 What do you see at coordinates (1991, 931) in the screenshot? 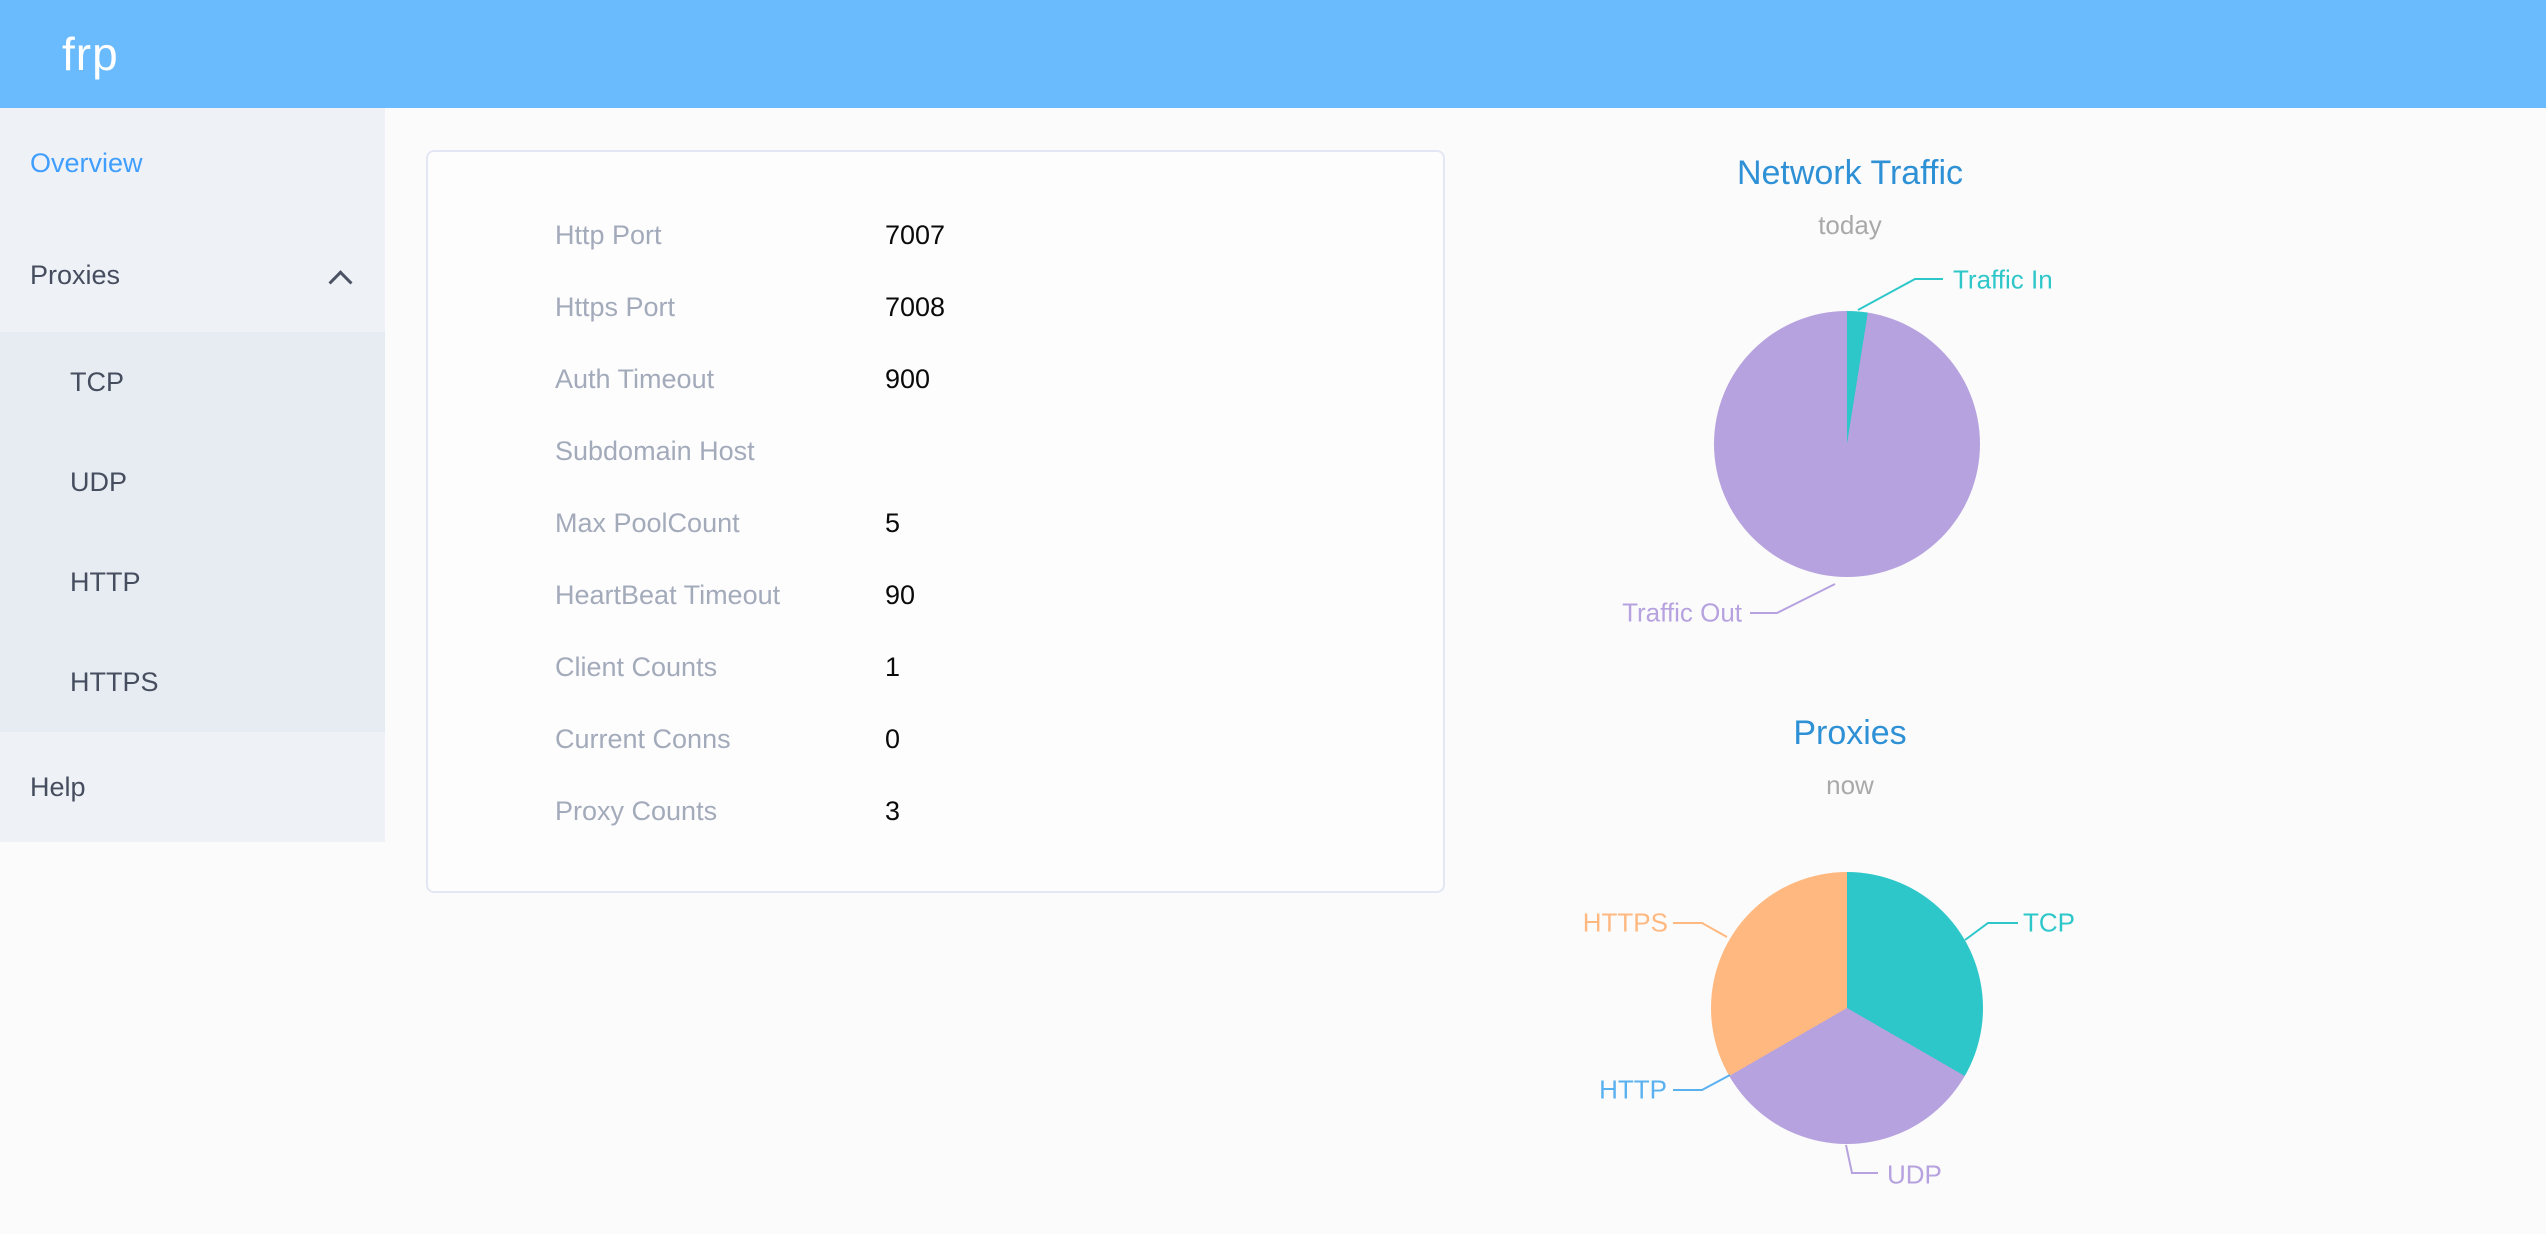
I see `leader-line-tcp` at bounding box center [1991, 931].